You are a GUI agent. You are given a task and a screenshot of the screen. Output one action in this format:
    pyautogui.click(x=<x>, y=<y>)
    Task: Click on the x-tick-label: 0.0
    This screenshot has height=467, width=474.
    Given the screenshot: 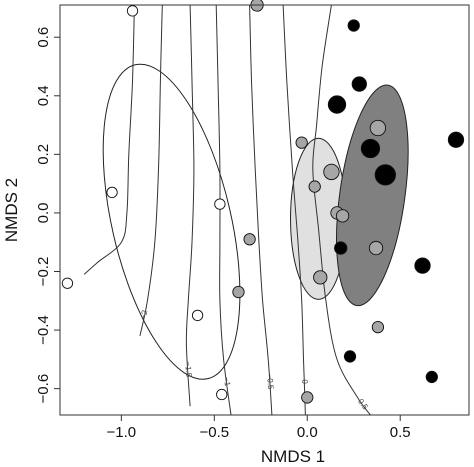 What is the action you would take?
    pyautogui.click(x=307, y=432)
    